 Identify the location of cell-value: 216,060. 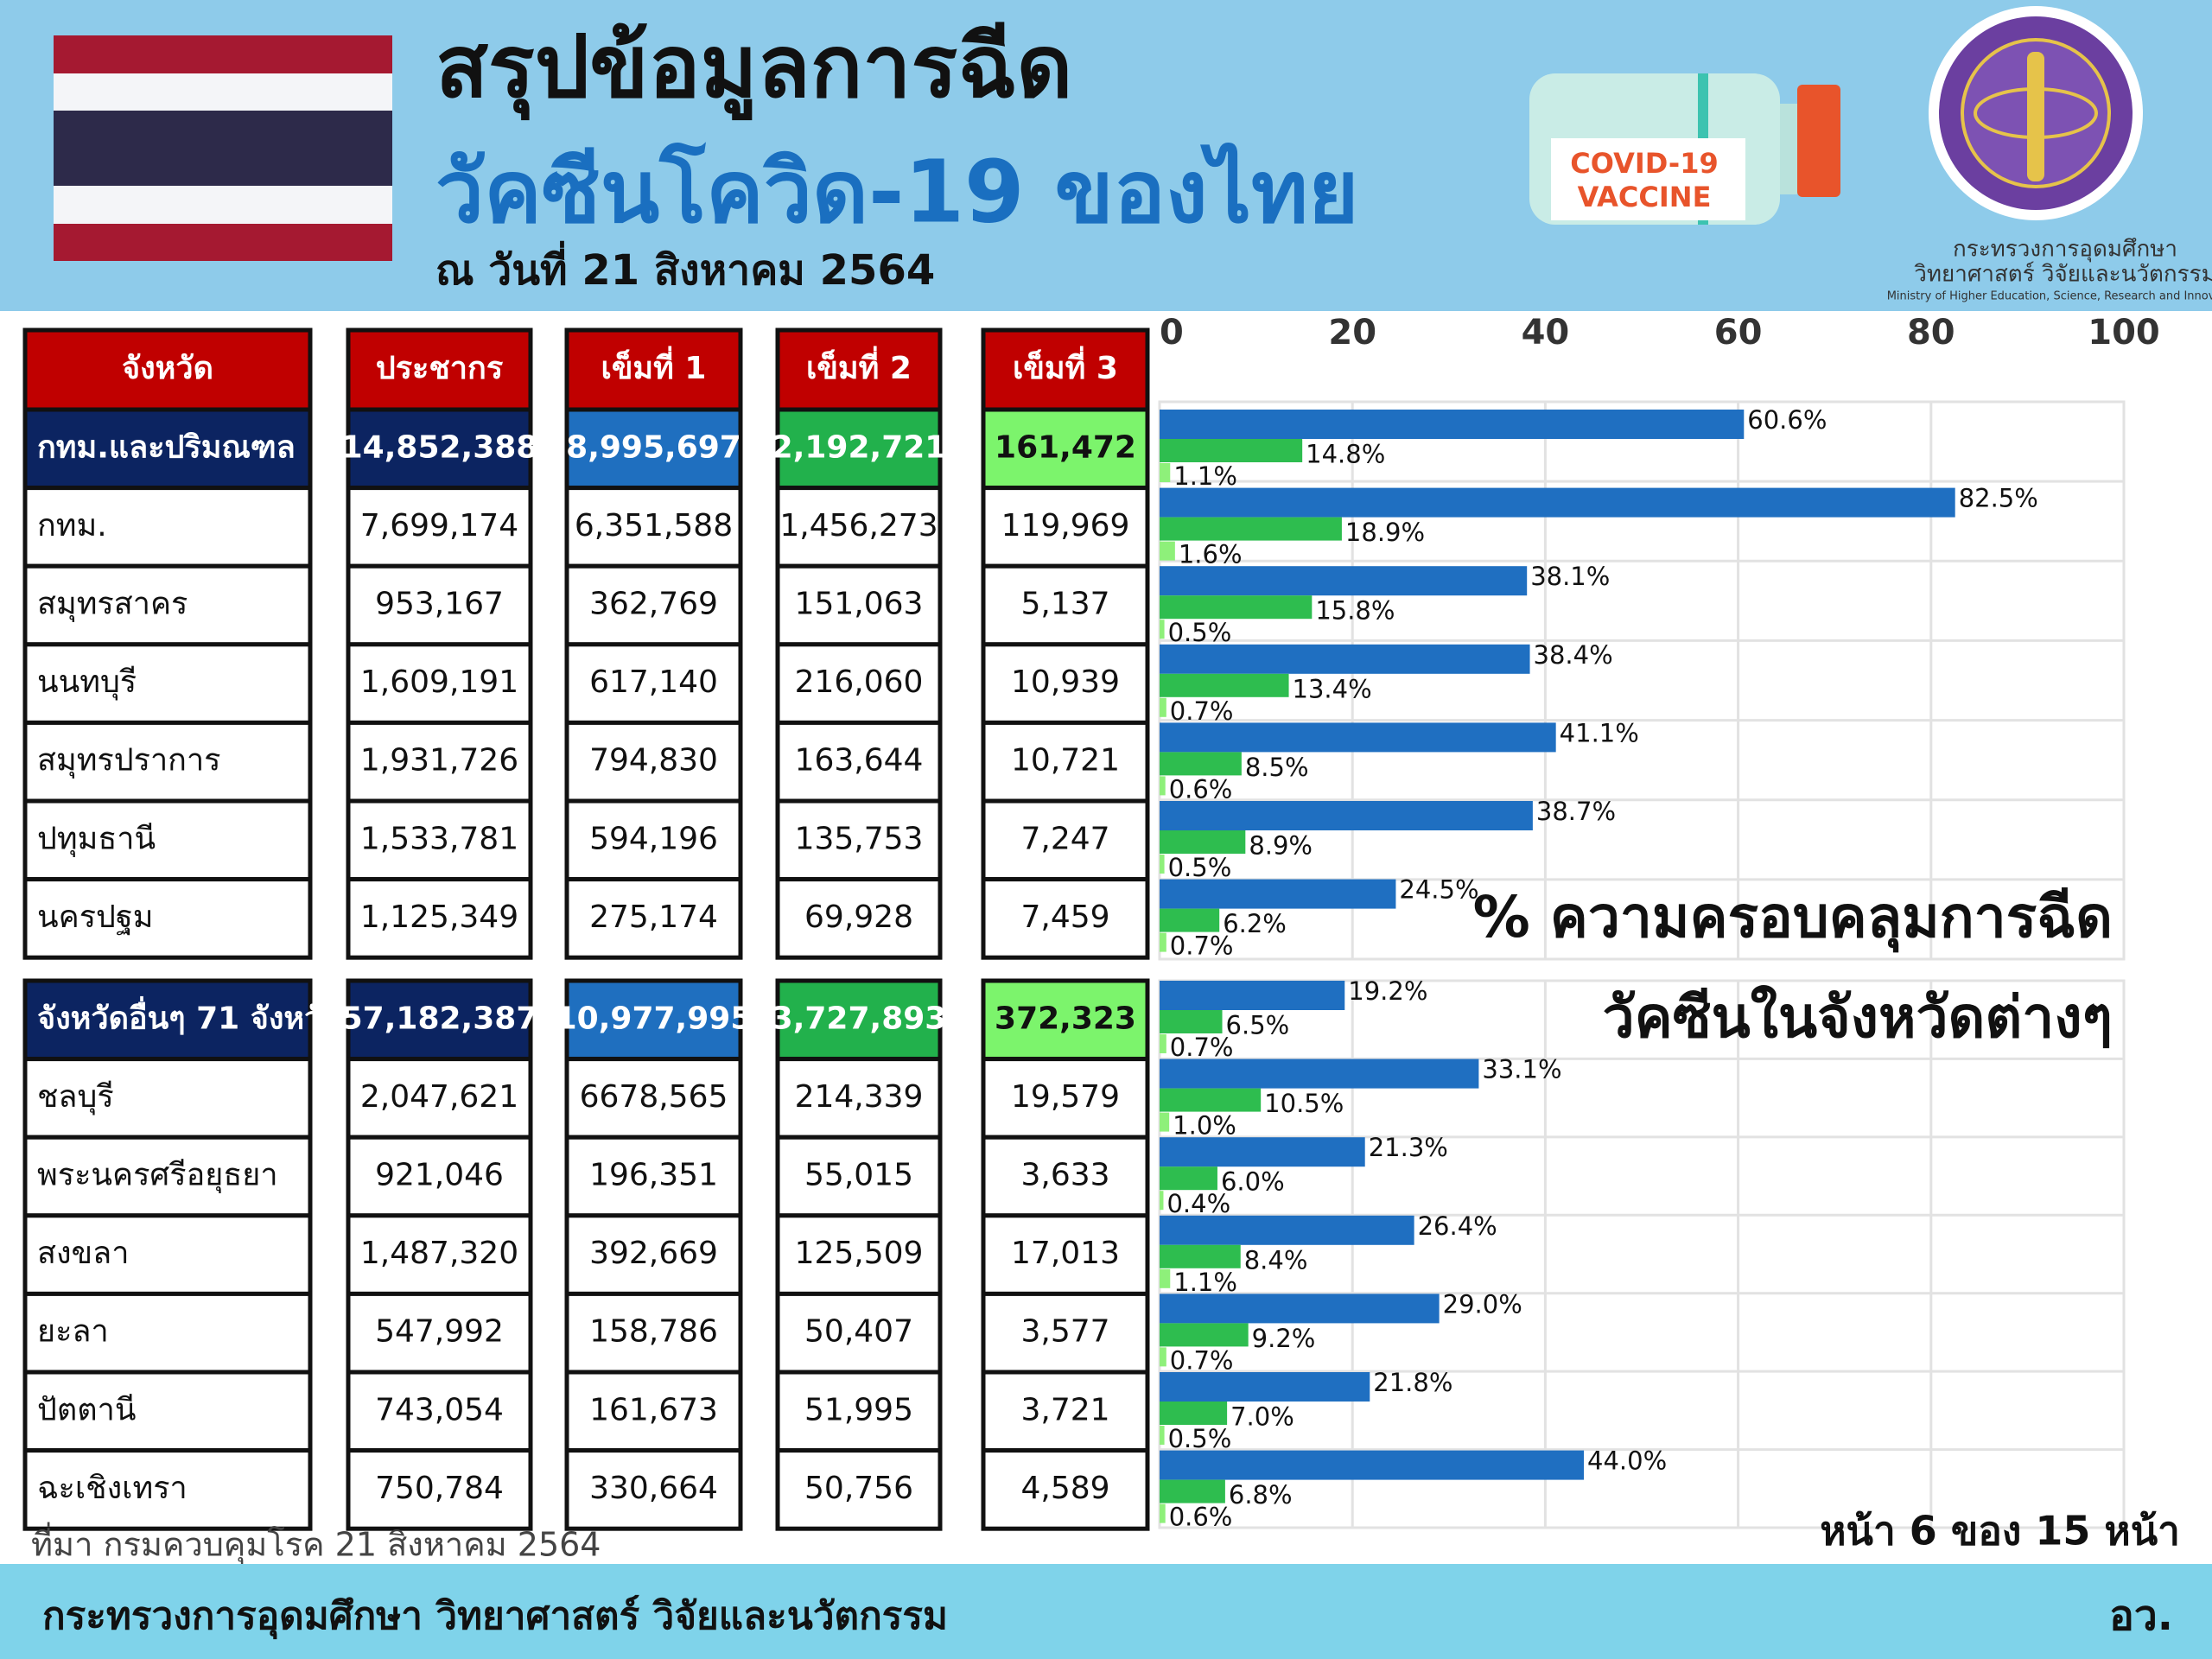
(859, 682).